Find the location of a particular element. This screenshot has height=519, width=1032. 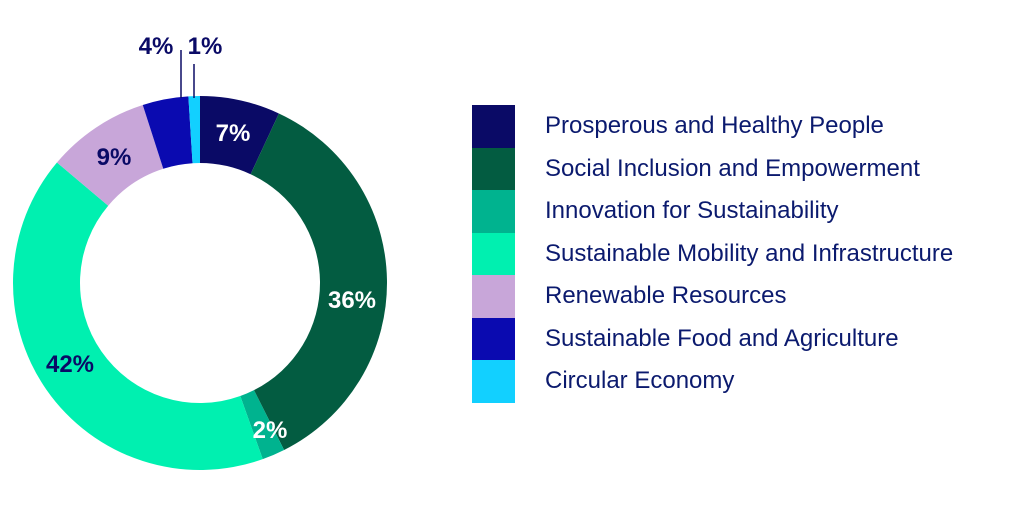

legend-item-sustainable-mobility-and-infrastructure: Sustainable Mobility and Infrastructure is located at coordinates (752, 253).